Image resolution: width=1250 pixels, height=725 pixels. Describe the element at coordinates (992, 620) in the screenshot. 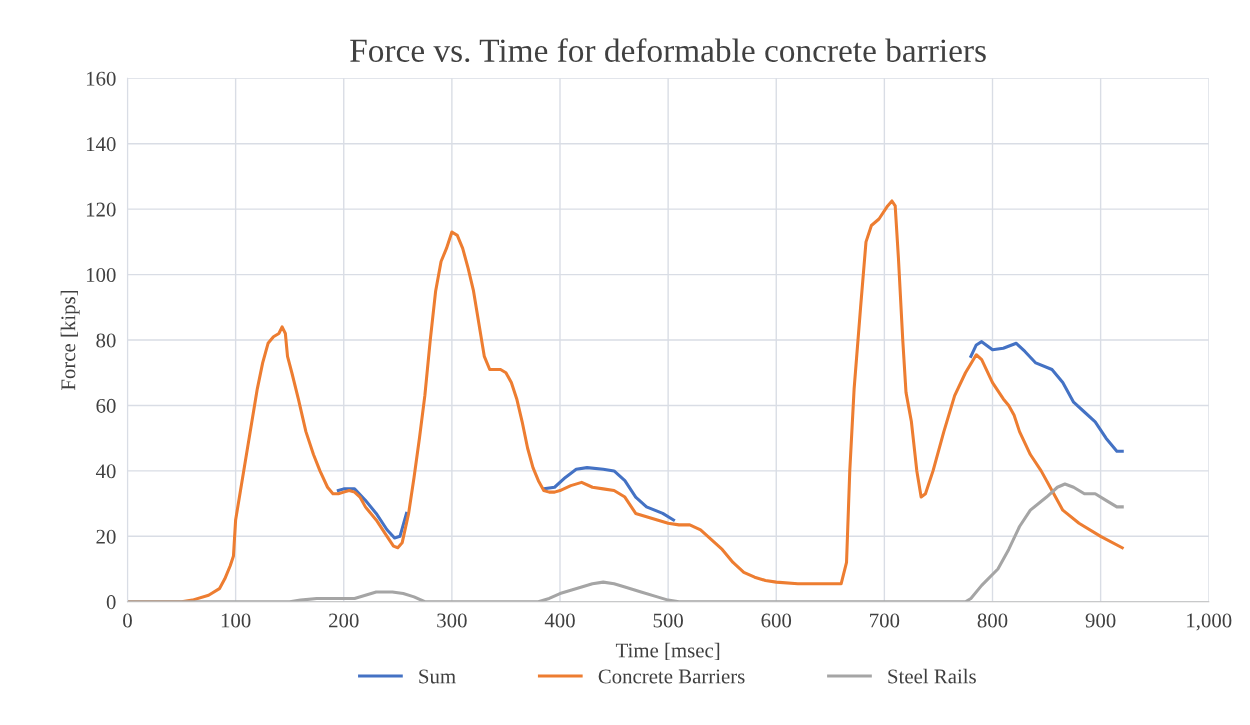

I see `x-tick-label: 800` at that location.